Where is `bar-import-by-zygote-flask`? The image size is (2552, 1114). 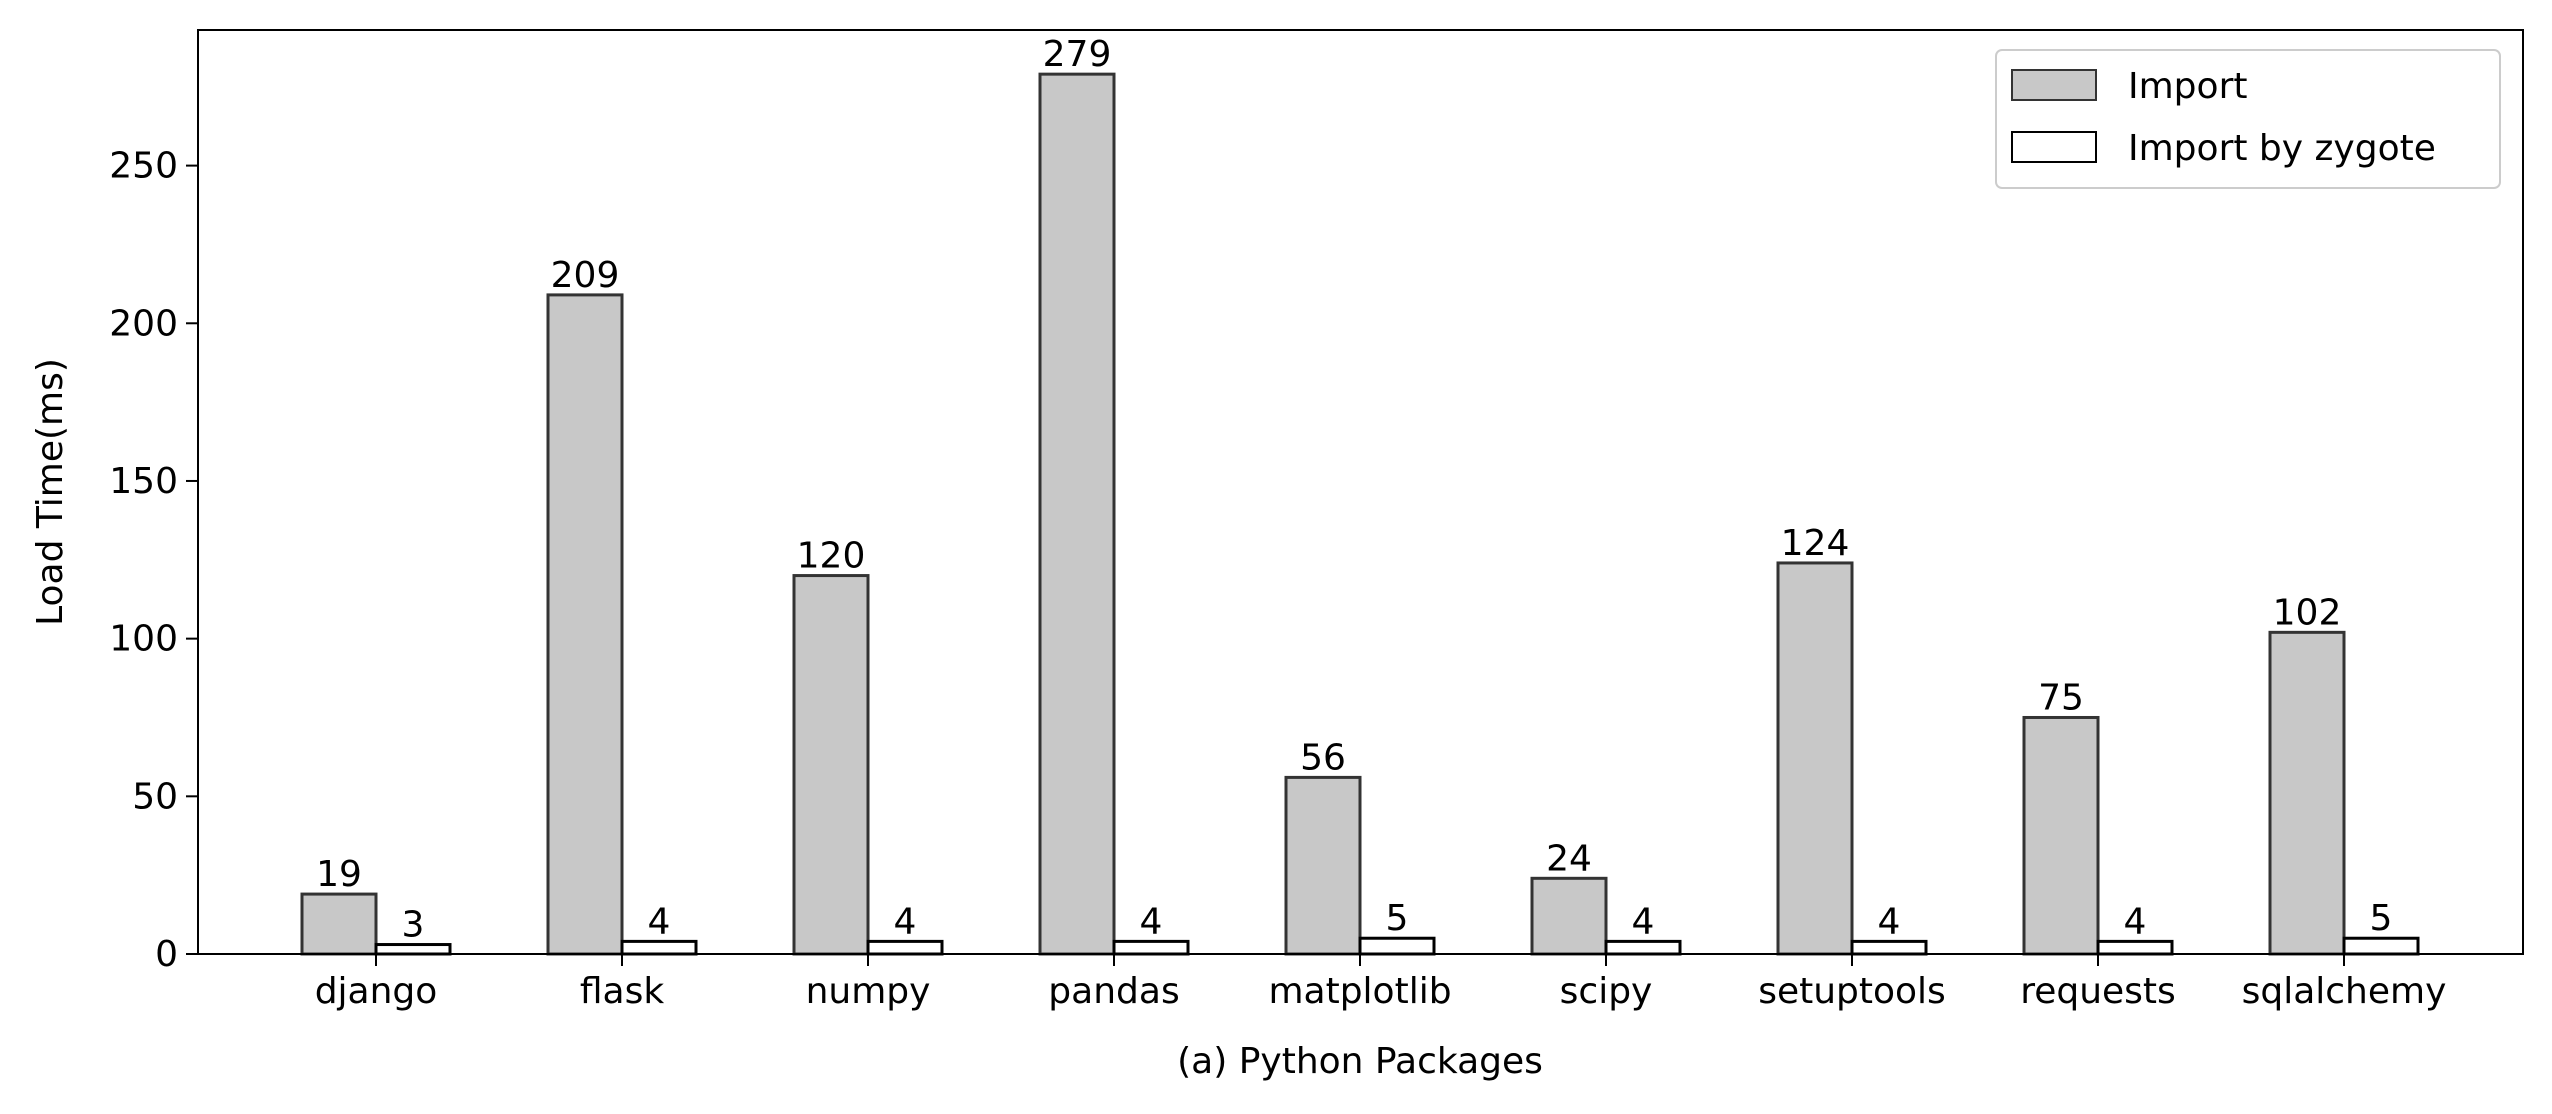
bar-import-by-zygote-flask is located at coordinates (659, 947).